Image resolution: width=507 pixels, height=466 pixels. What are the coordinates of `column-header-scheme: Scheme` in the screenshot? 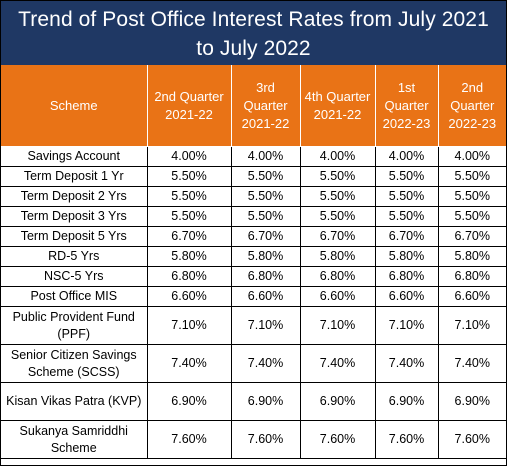 It's located at (74, 106).